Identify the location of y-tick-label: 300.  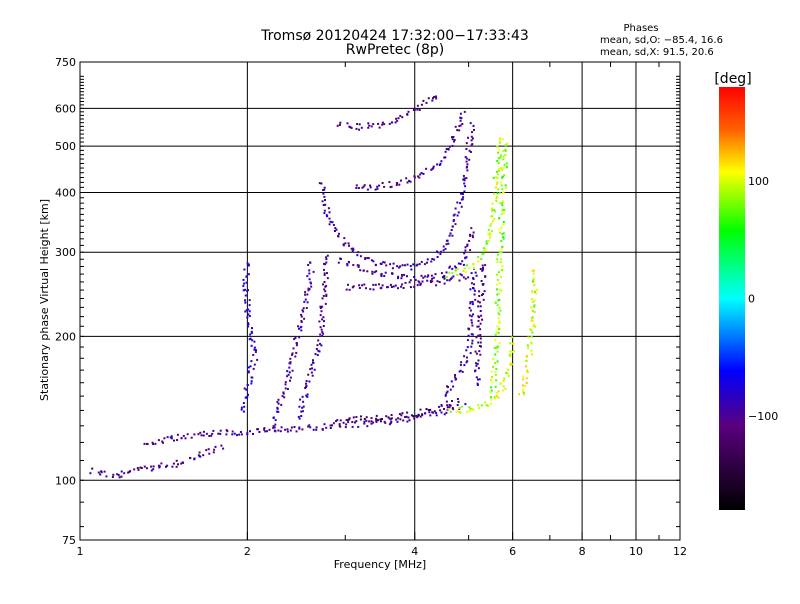
(65, 252).